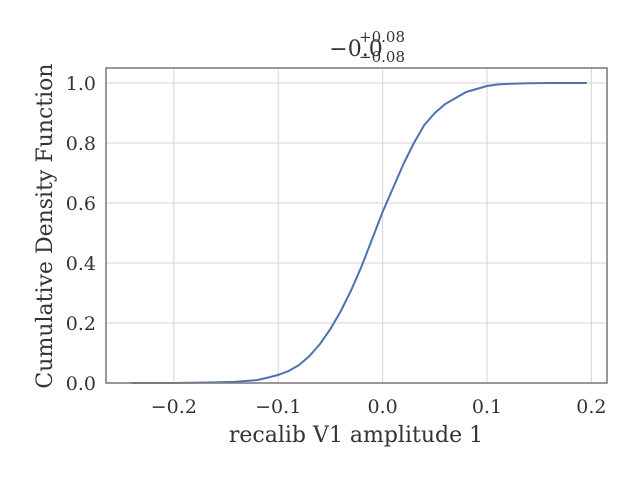  Describe the element at coordinates (487, 407) in the screenshot. I see `x-tick-label: 0.1` at that location.